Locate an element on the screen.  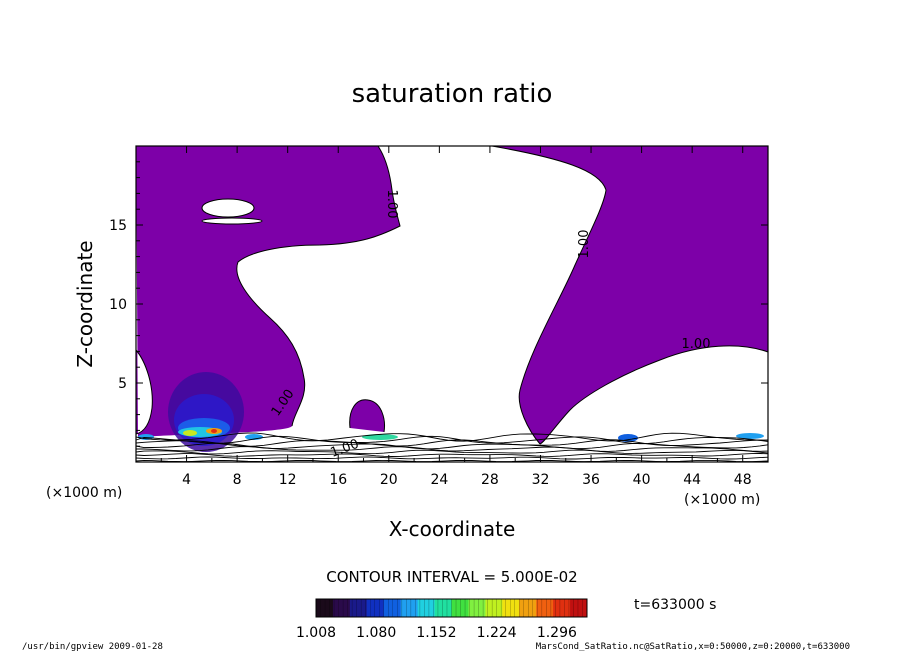
x-tick-label: 28 is located at coordinates (490, 480).